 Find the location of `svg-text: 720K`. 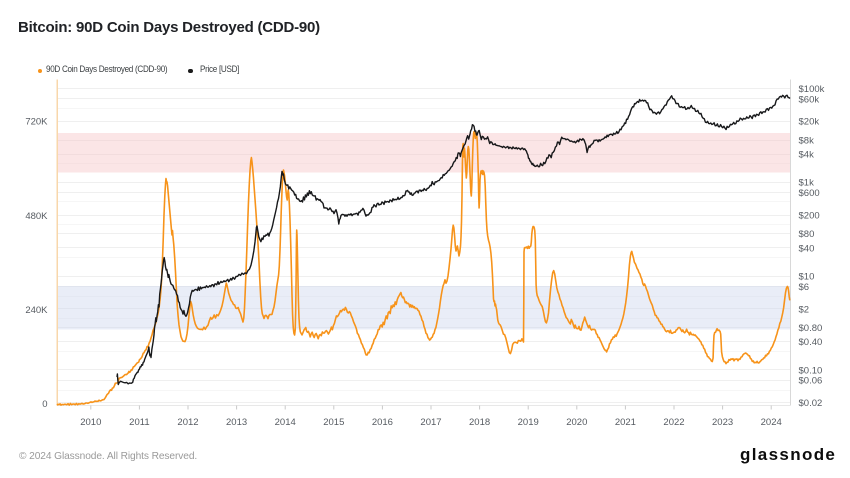

svg-text: 720K is located at coordinates (36, 122).